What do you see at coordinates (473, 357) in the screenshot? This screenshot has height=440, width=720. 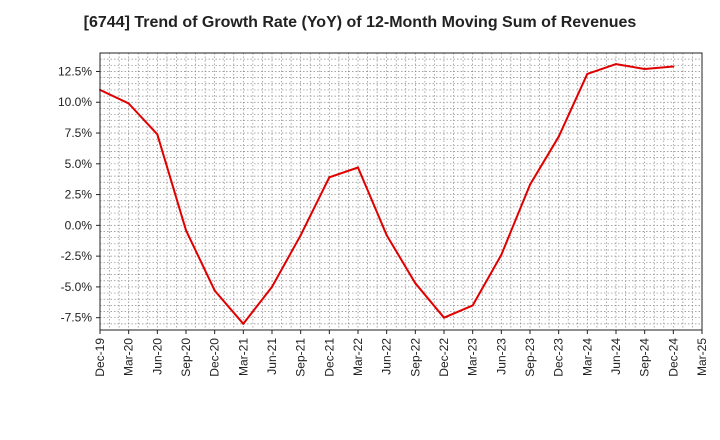 I see `x-tick-label: Mar-23` at bounding box center [473, 357].